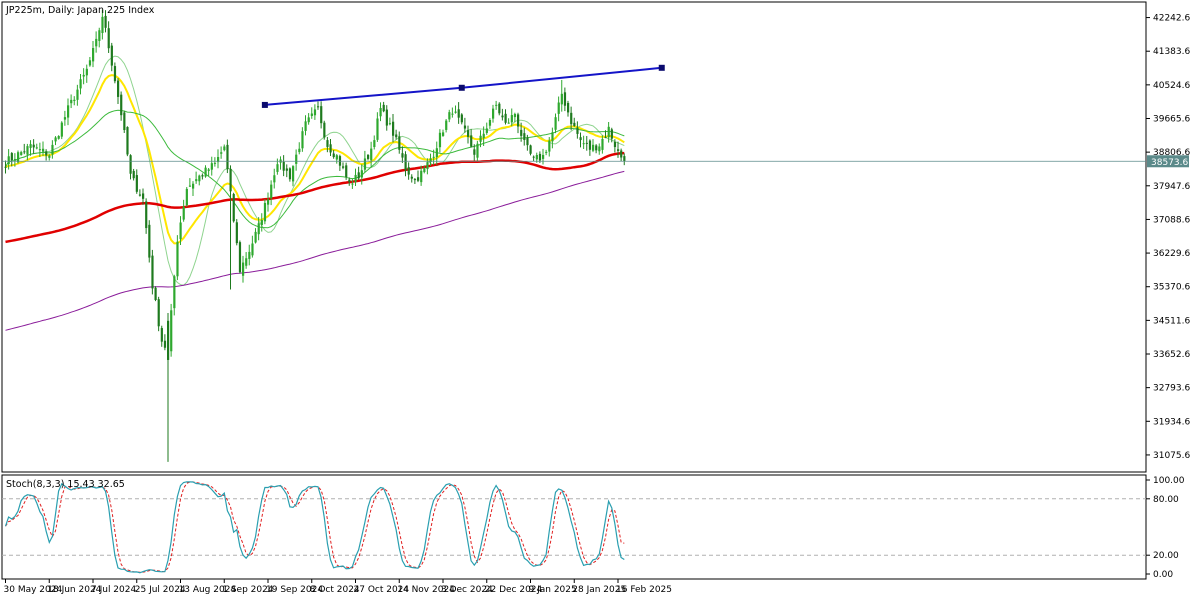  Describe the element at coordinates (1171, 288) in the screenshot. I see `y-tick-label: 35370.6` at that location.